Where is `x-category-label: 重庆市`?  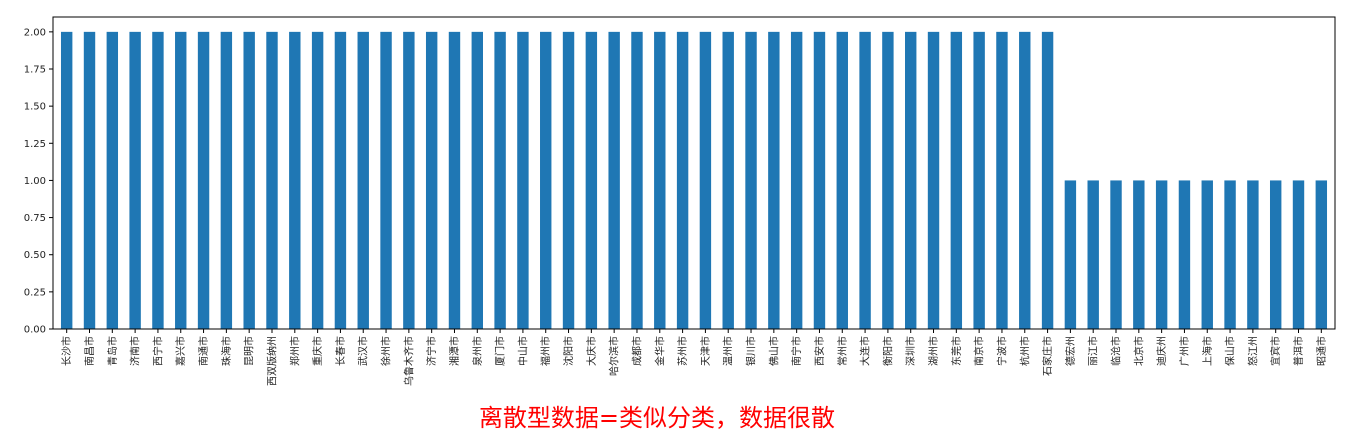 x-category-label: 重庆市 is located at coordinates (317, 351).